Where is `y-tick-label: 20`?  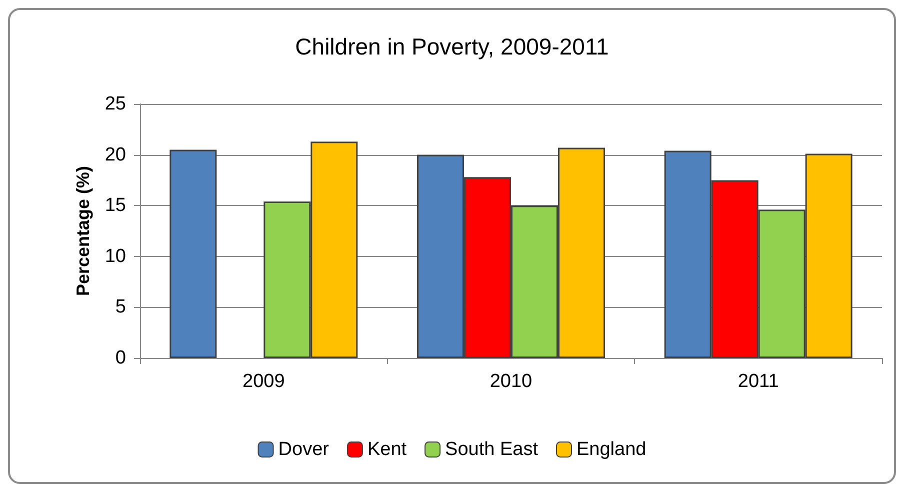
y-tick-label: 20 is located at coordinates (115, 155).